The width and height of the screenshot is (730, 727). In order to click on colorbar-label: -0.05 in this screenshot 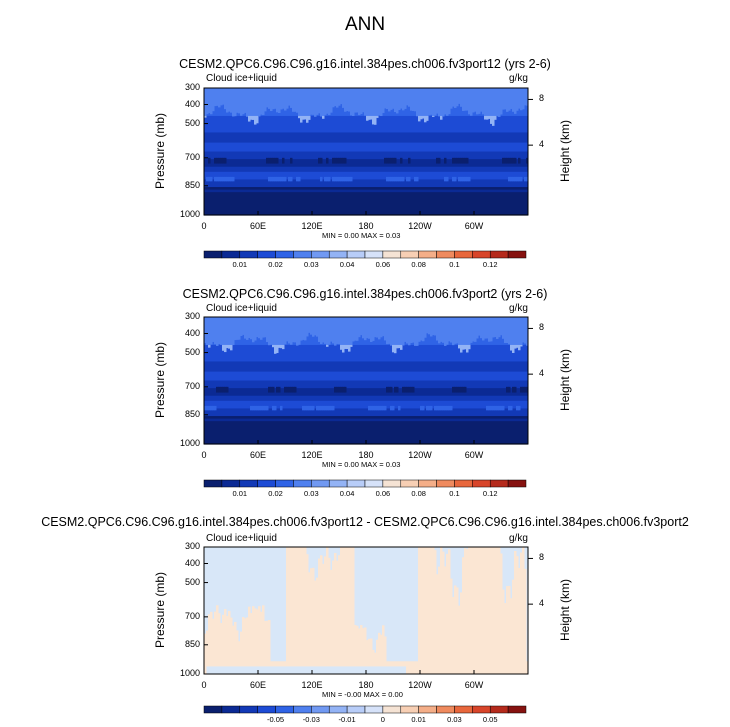, I will do `click(275, 719)`.